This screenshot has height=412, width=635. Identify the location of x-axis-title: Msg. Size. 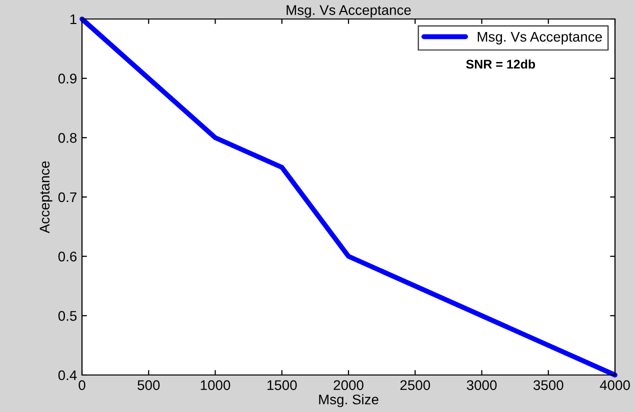
(348, 401).